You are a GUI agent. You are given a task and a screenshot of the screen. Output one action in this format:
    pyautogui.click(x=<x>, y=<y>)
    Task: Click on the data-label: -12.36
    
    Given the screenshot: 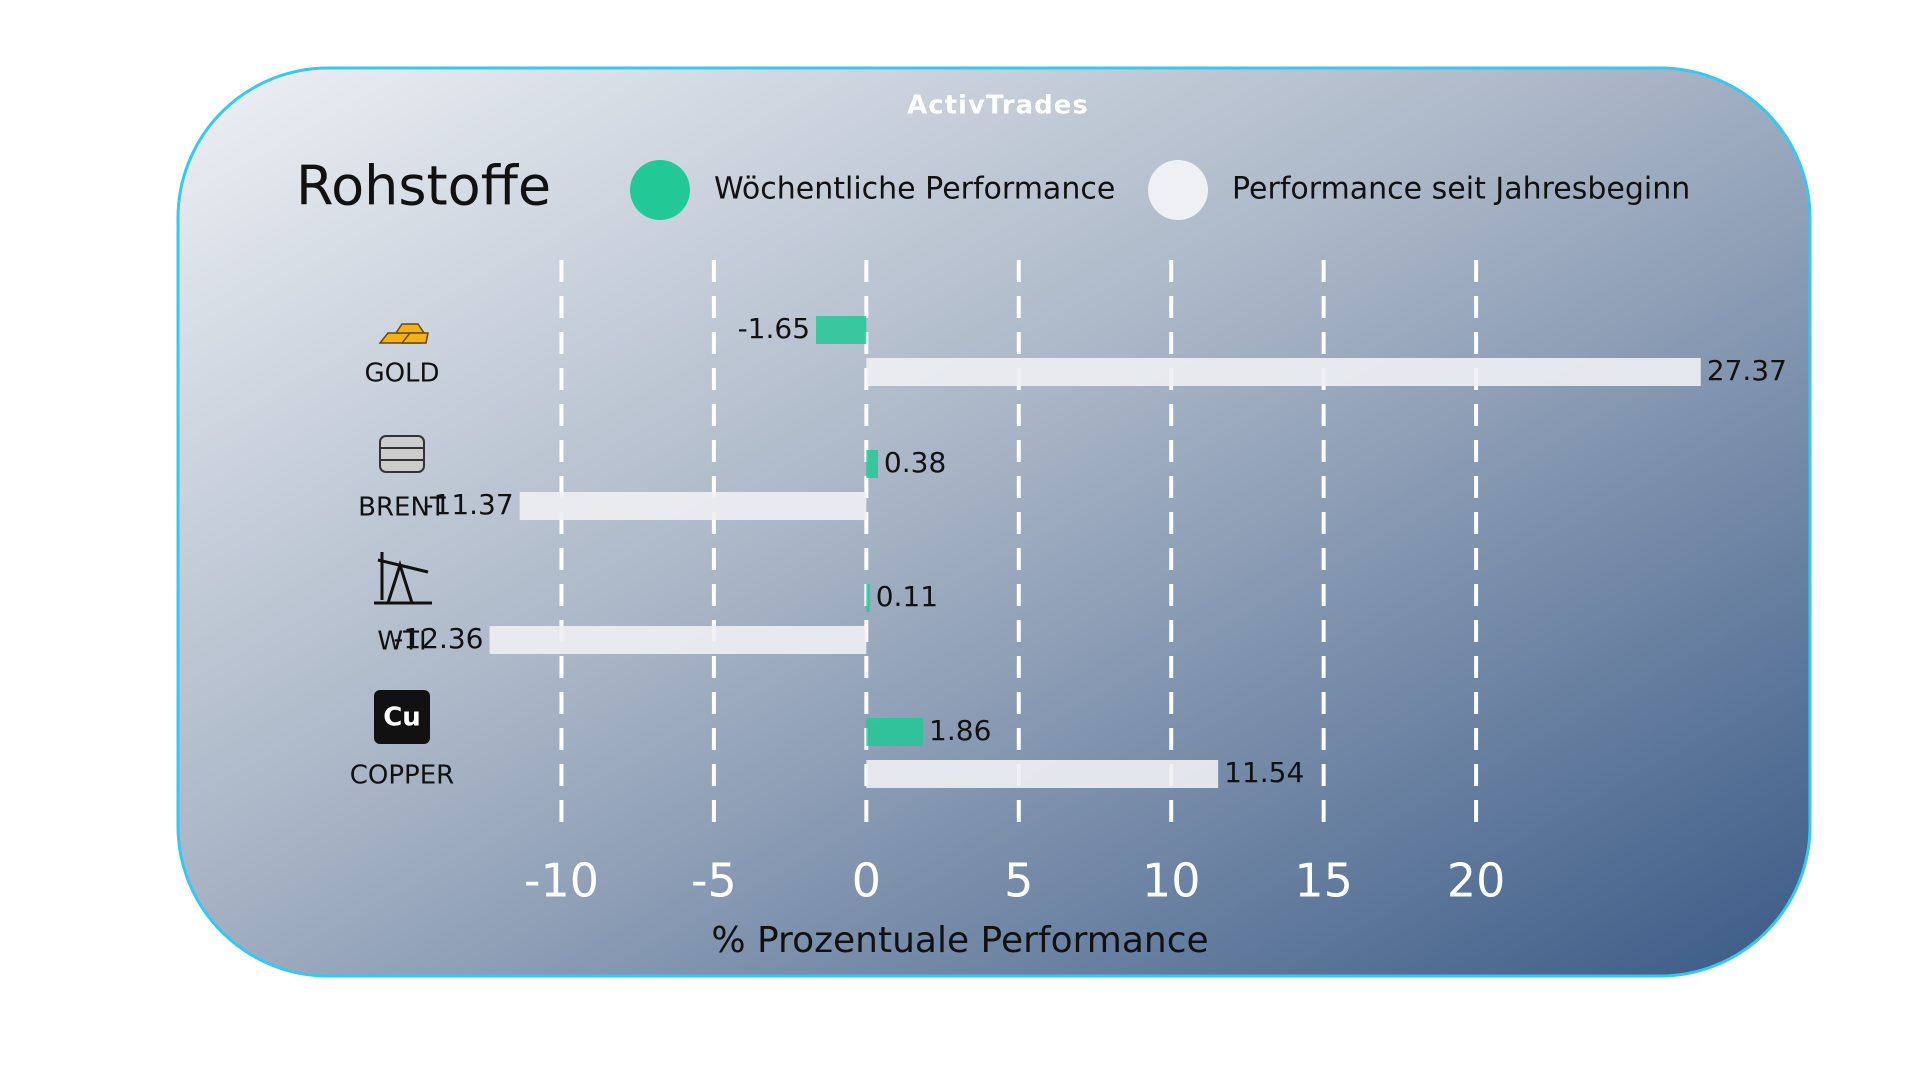 What is the action you would take?
    pyautogui.click(x=438, y=638)
    